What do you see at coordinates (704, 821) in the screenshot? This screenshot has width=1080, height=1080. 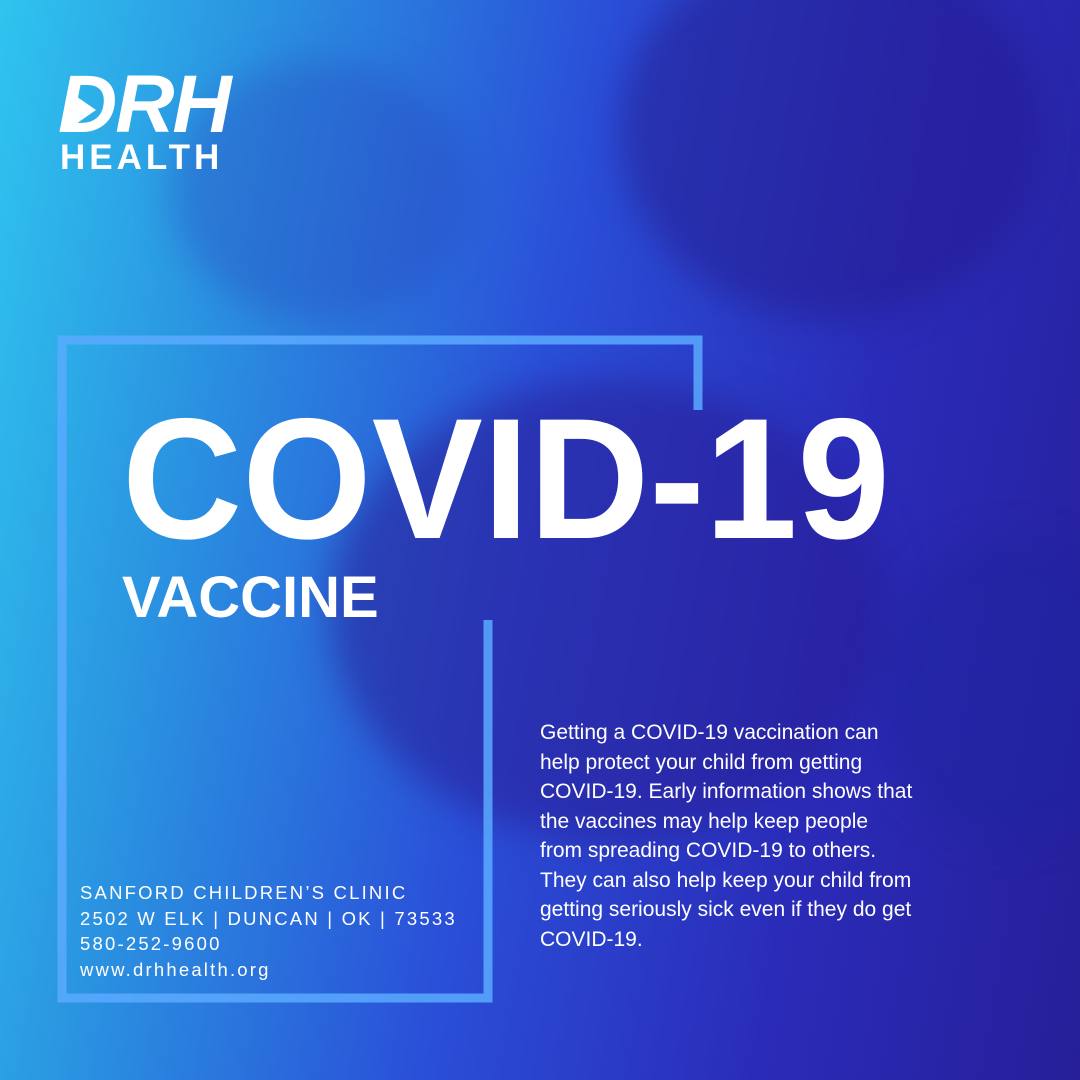 I see `body-line: the vaccines may help keep people` at bounding box center [704, 821].